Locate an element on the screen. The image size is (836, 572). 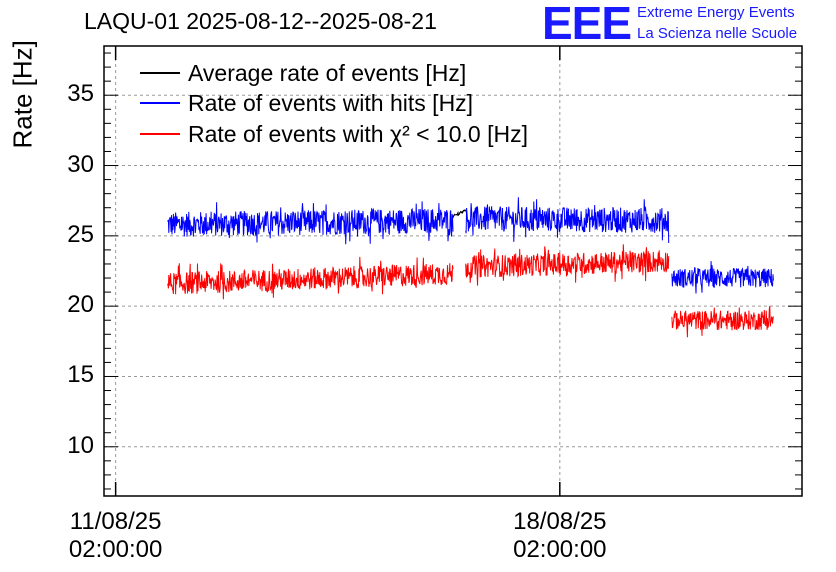
legend-item-average: Average rate of events [Hz] is located at coordinates (303, 73).